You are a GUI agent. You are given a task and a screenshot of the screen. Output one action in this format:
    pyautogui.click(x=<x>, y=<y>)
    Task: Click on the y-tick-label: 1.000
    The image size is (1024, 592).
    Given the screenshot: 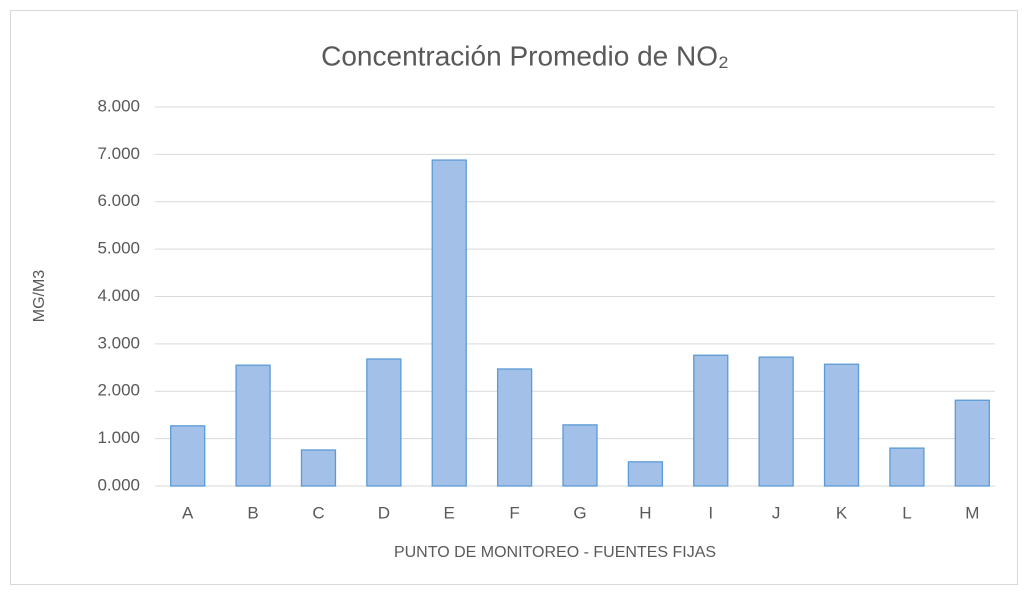 What is the action you would take?
    pyautogui.click(x=118, y=437)
    